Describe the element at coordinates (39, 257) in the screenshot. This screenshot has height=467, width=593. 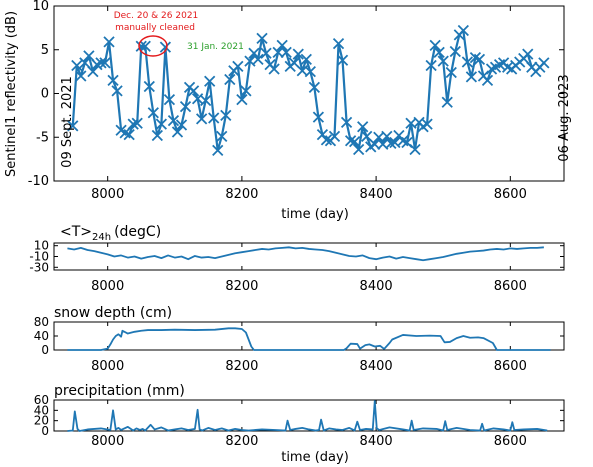
I see `y-tick-label: -10` at that location.